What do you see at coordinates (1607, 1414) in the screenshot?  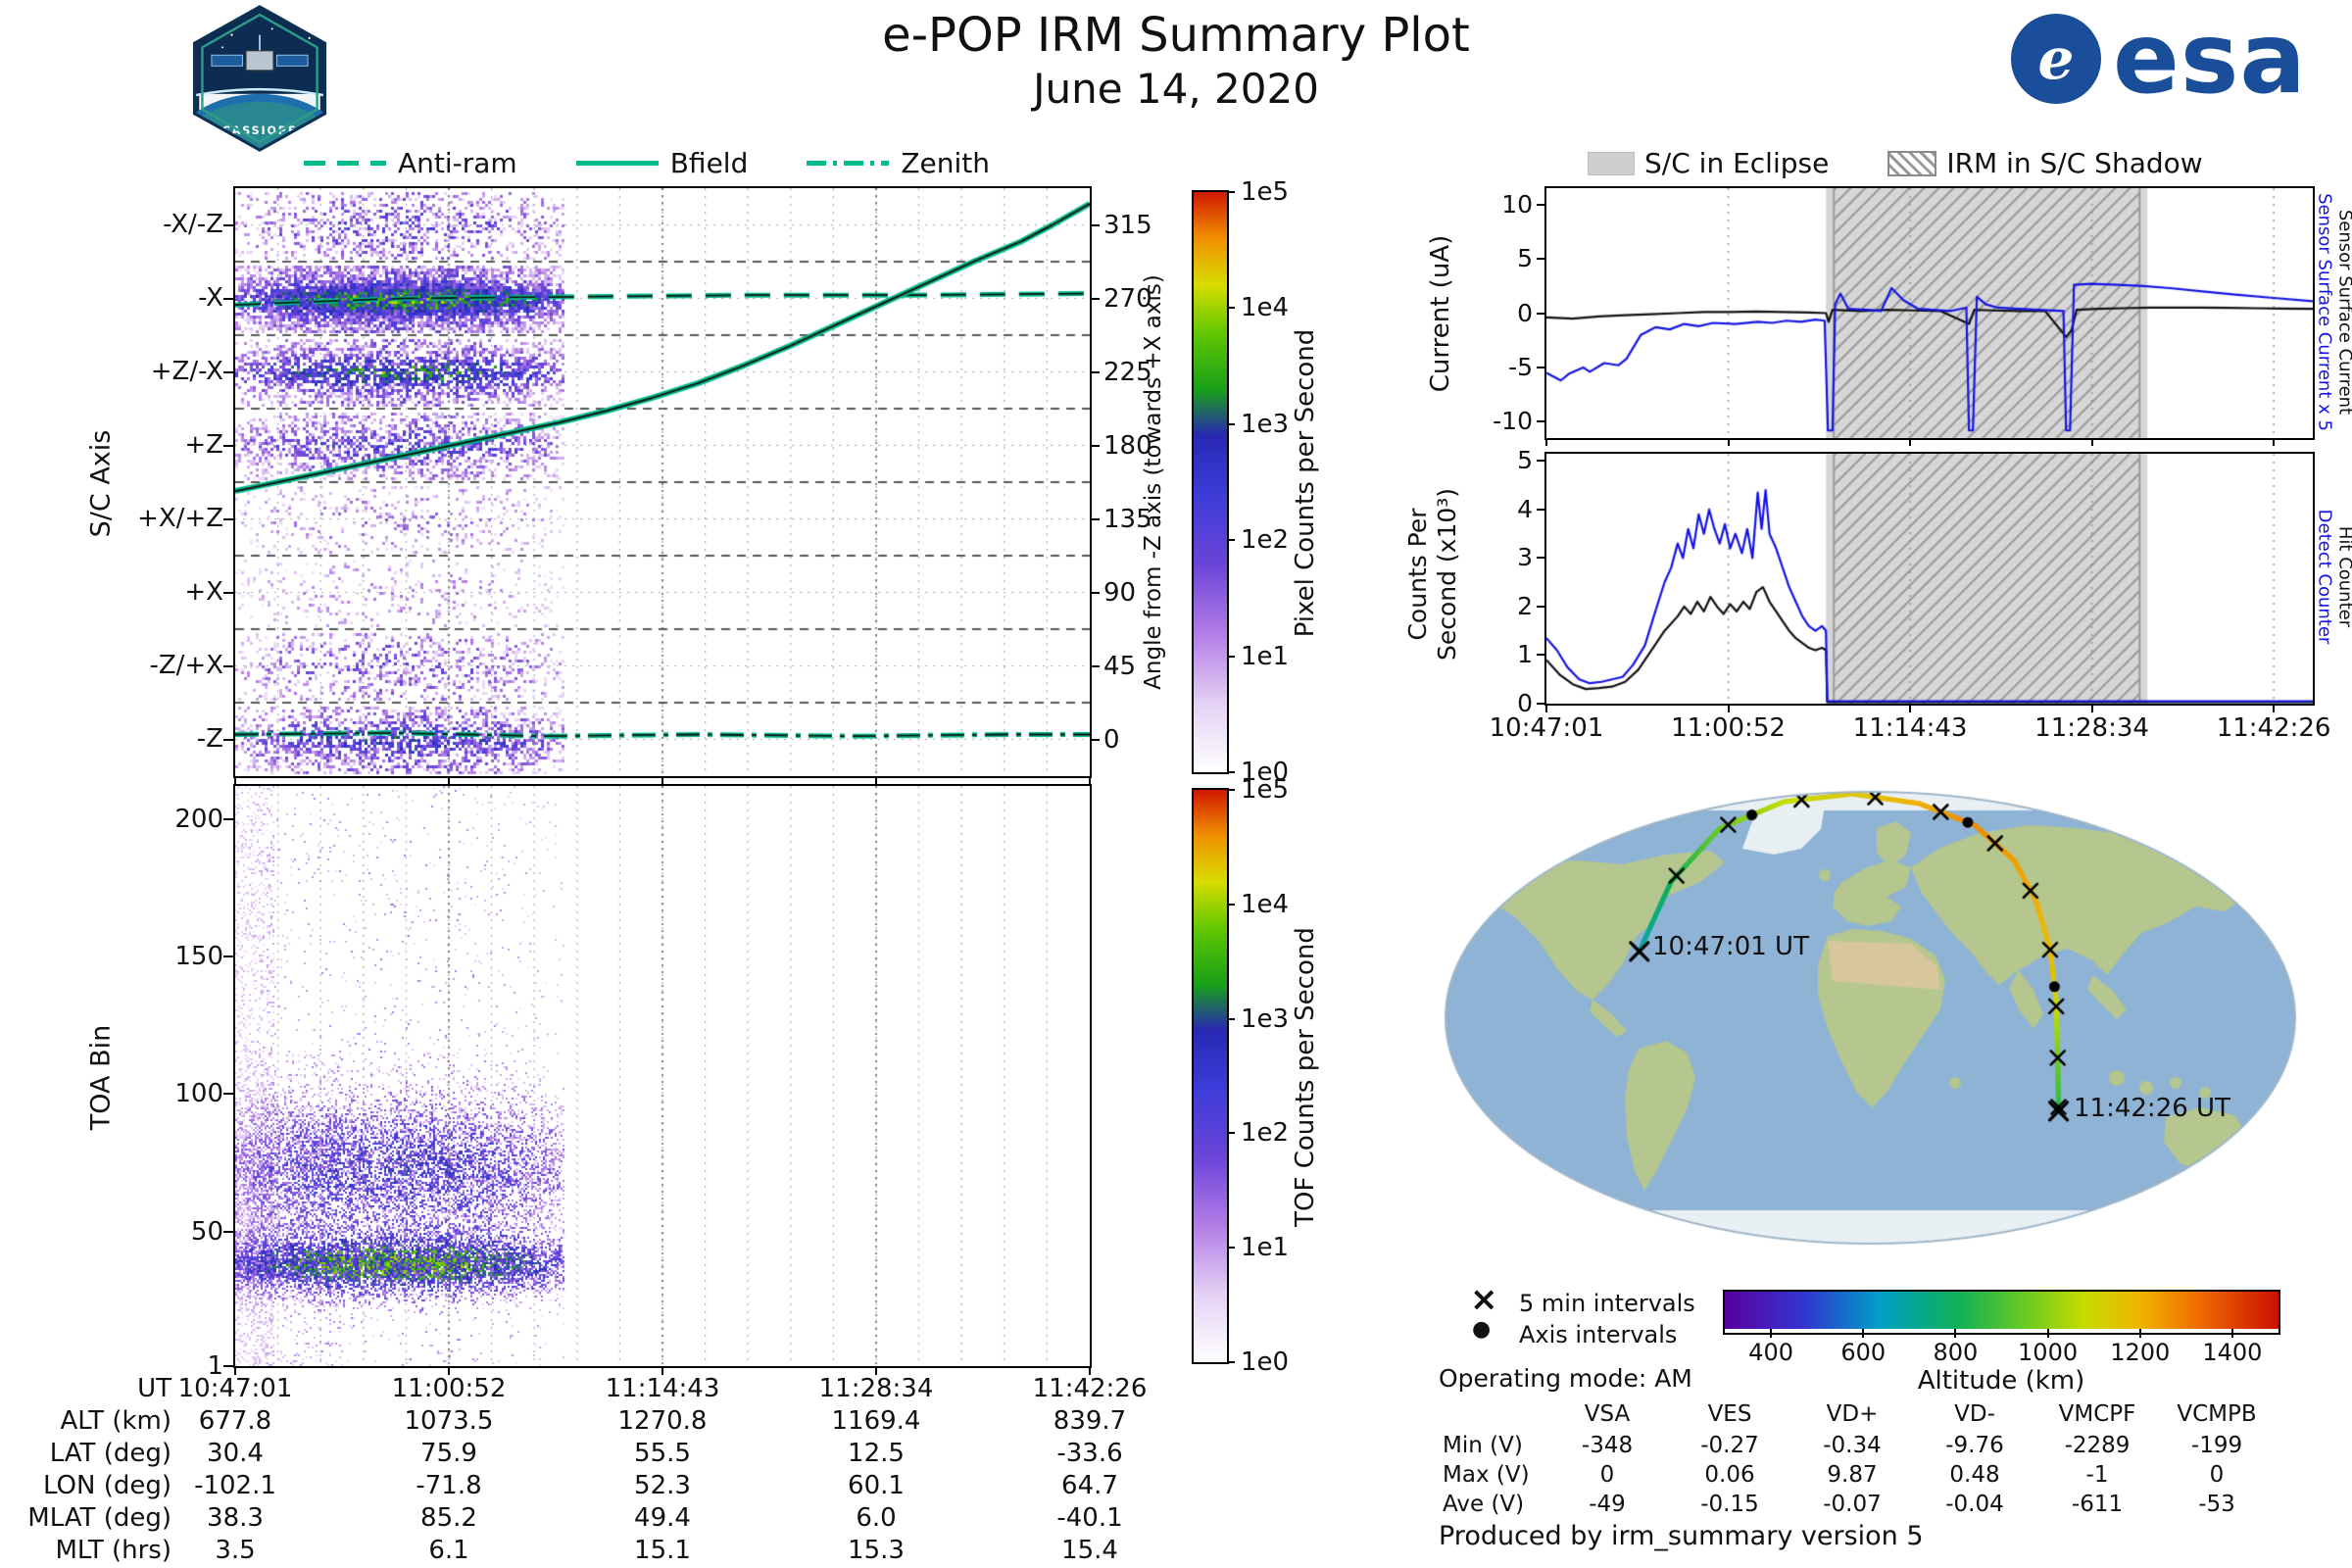 I see `voltage-column-header: VSA` at bounding box center [1607, 1414].